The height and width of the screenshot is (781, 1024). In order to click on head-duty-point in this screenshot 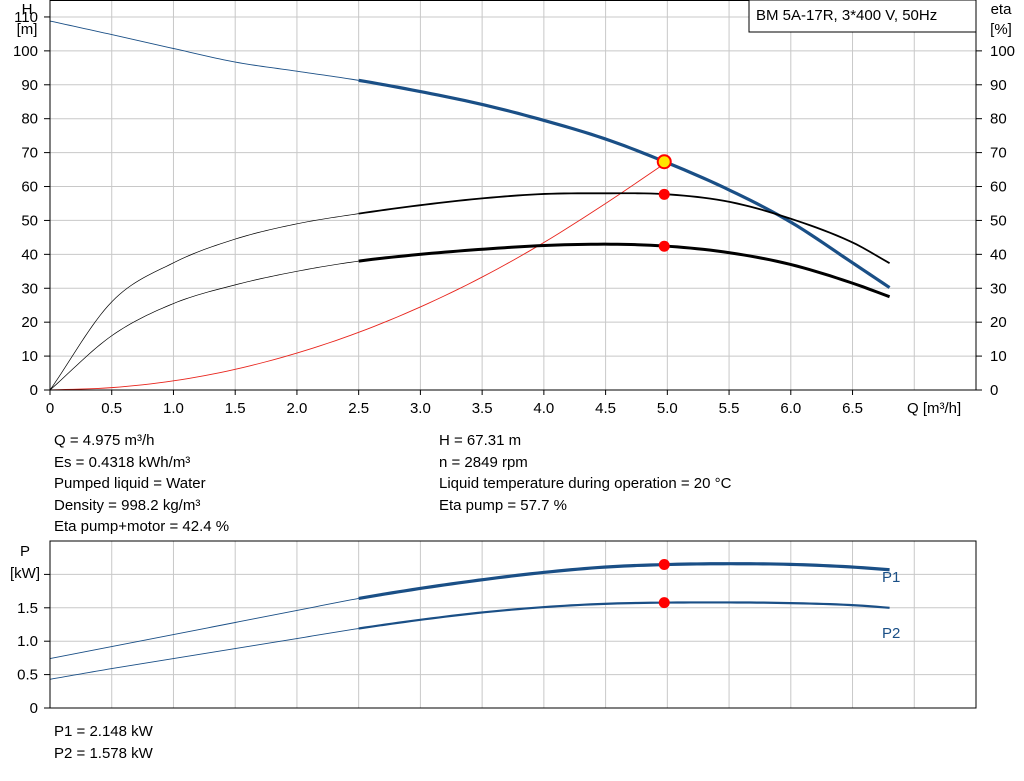, I will do `click(664, 162)`.